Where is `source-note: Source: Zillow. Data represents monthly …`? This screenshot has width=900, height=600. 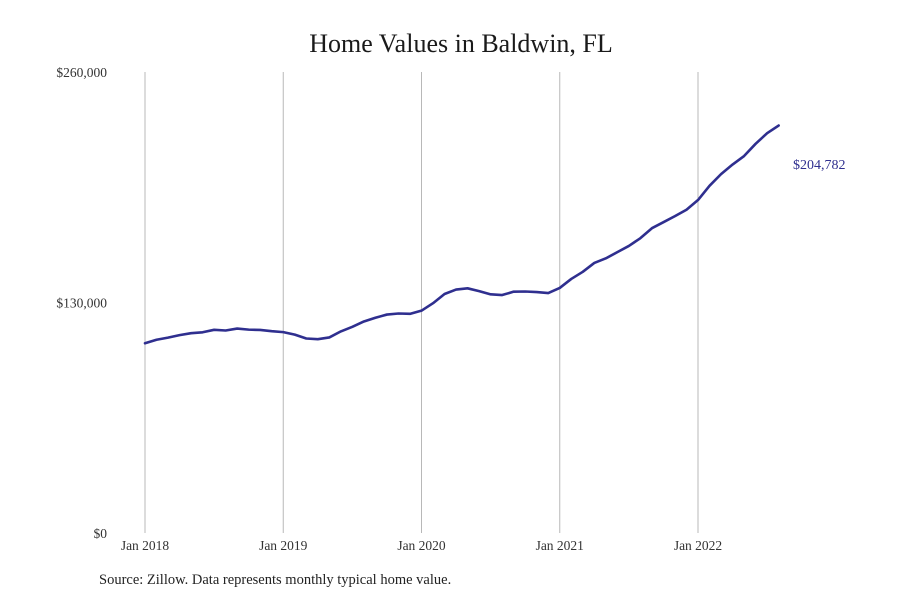 source-note: Source: Zillow. Data represents monthly … is located at coordinates (275, 580).